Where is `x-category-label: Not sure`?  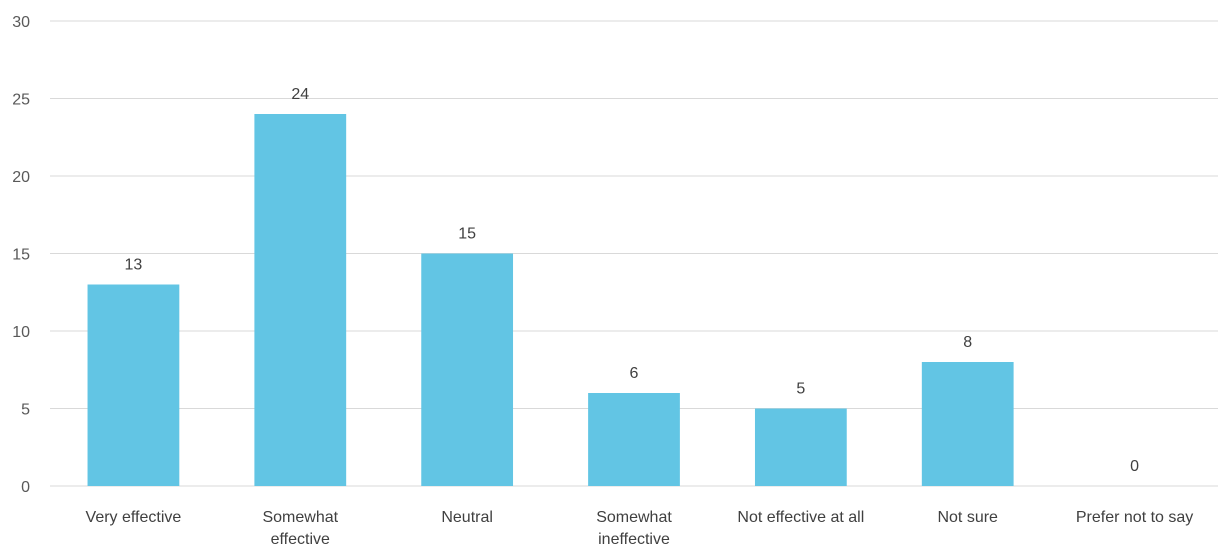 x-category-label: Not sure is located at coordinates (967, 517).